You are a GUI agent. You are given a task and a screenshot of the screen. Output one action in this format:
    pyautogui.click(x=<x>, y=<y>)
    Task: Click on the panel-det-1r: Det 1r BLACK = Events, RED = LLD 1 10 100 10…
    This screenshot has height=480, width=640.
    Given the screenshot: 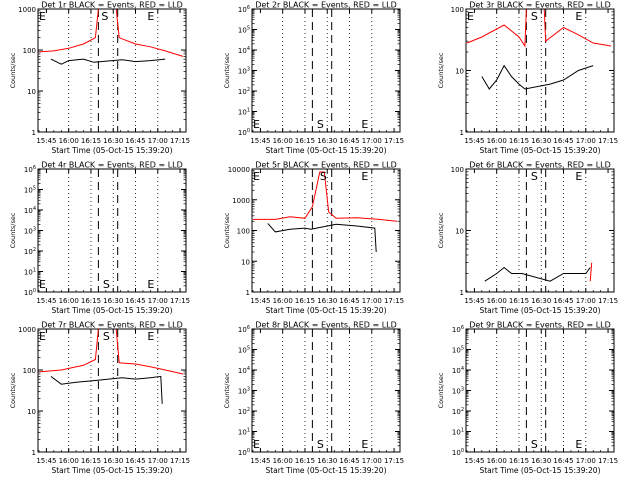 What is the action you would take?
    pyautogui.click(x=99, y=78)
    